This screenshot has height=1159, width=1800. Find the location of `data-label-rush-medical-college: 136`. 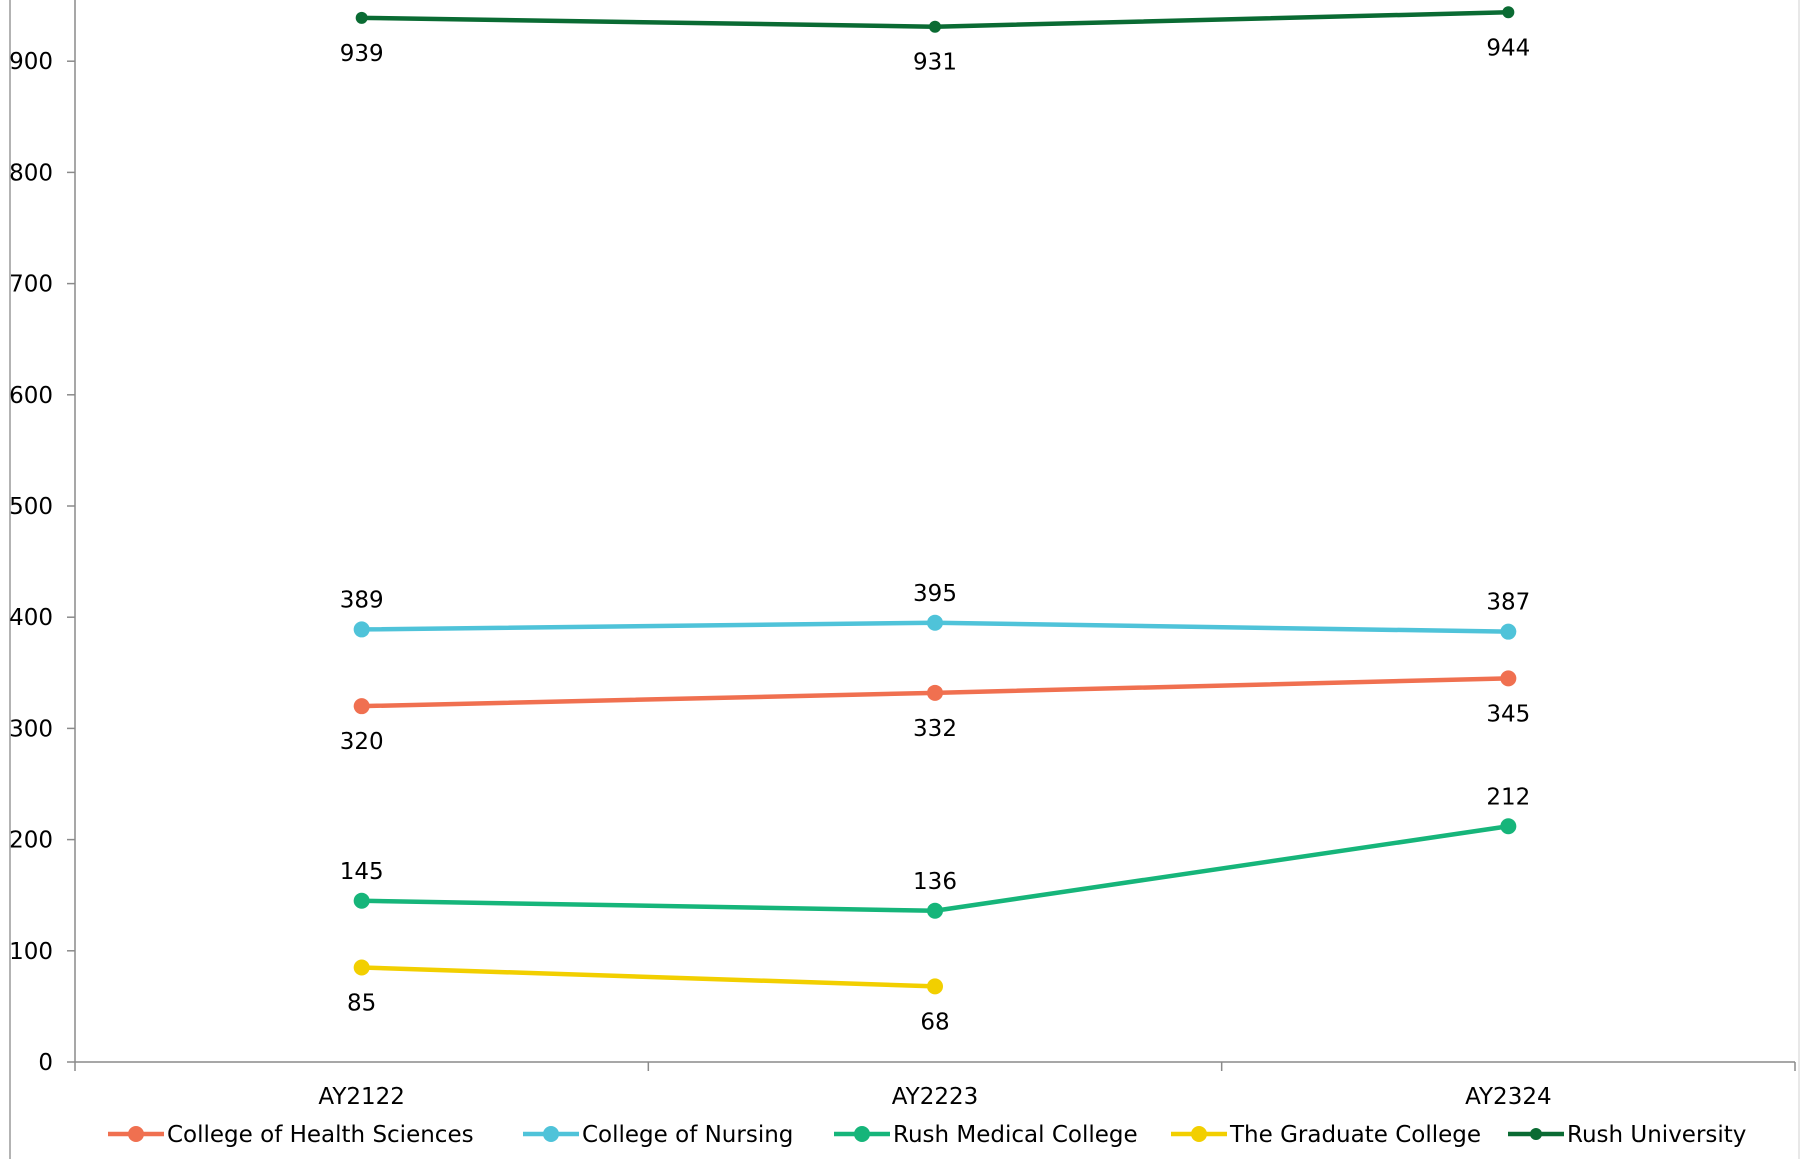

data-label-rush-medical-college: 136 is located at coordinates (935, 882).